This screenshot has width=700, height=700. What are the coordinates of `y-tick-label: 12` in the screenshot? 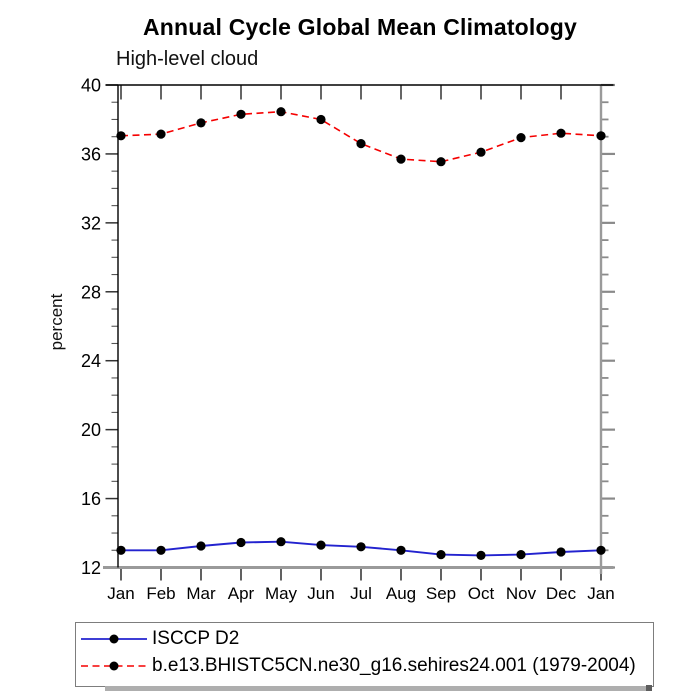 It's located at (91, 568).